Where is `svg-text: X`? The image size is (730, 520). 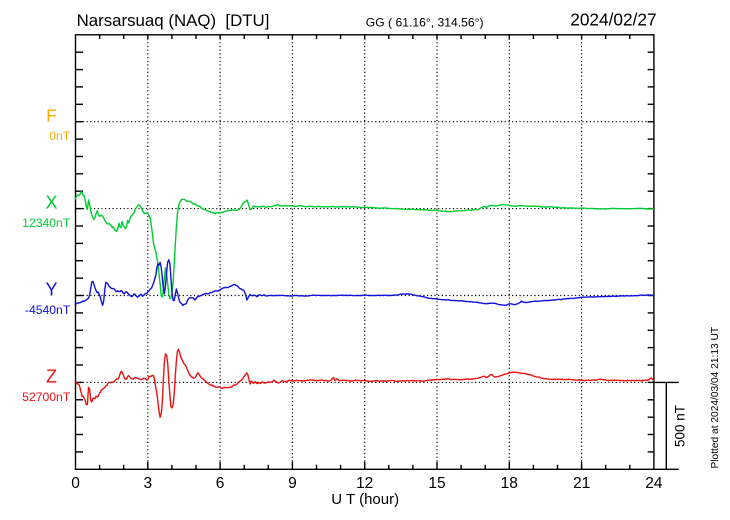 svg-text: X is located at coordinates (51, 203).